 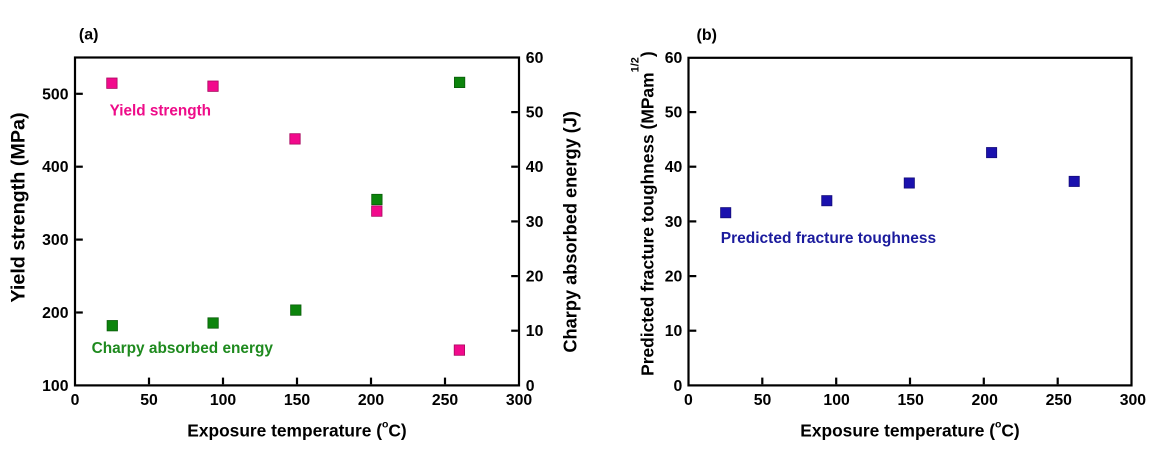 I want to click on svg-text: 500, so click(x=55, y=94).